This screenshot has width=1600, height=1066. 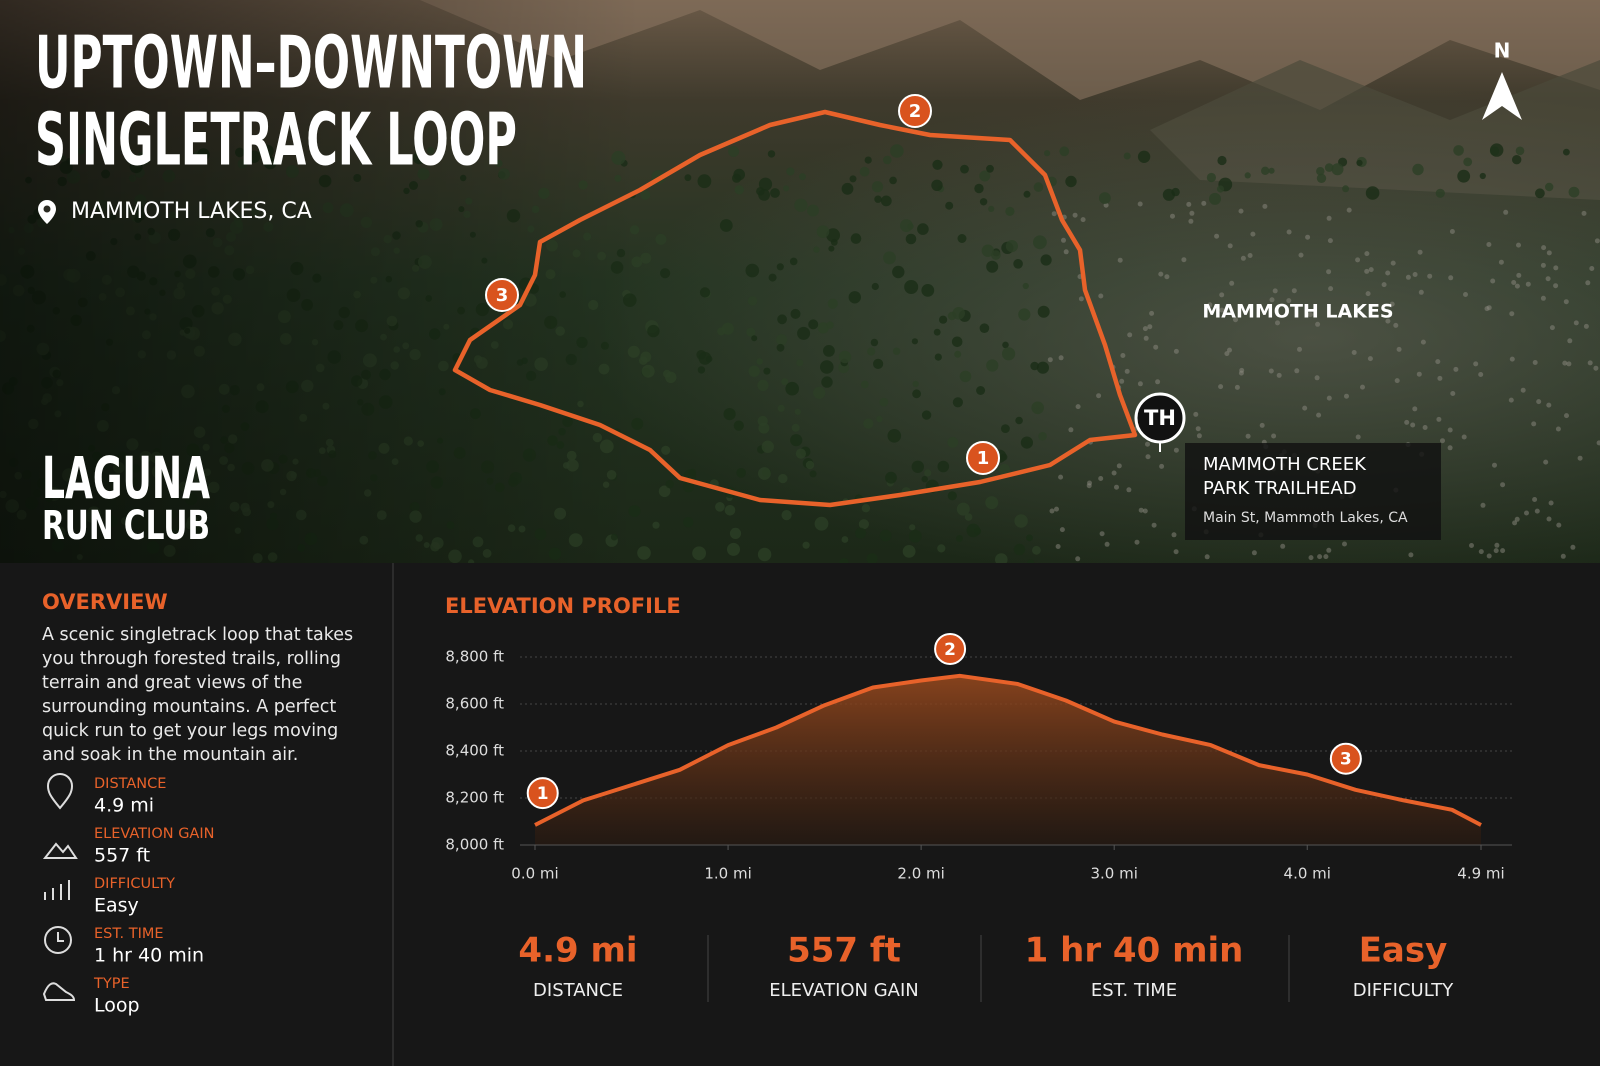 What do you see at coordinates (126, 478) in the screenshot?
I see `club-name: LAGUNA` at bounding box center [126, 478].